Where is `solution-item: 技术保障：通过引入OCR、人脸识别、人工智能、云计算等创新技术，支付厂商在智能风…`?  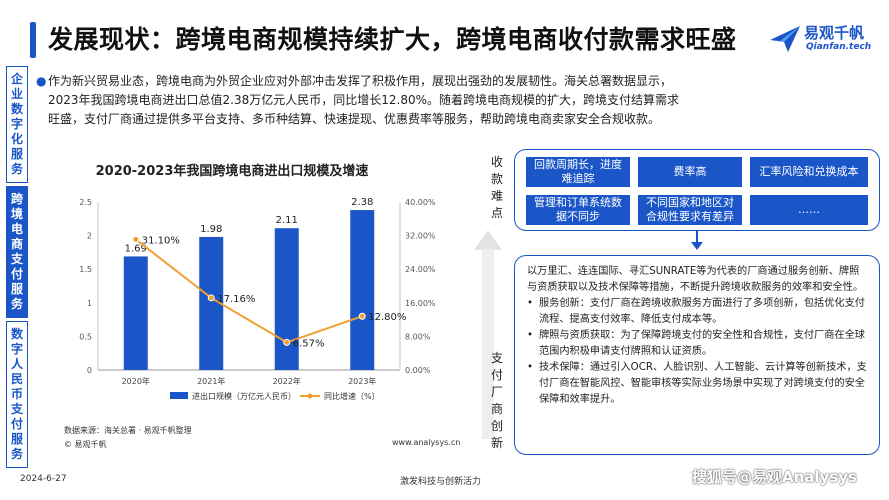
solution-item: 技术保障：通过引入OCR、人脸识别、人工智能、云计算等创新技术，支付厂商在智能风… is located at coordinates (697, 384).